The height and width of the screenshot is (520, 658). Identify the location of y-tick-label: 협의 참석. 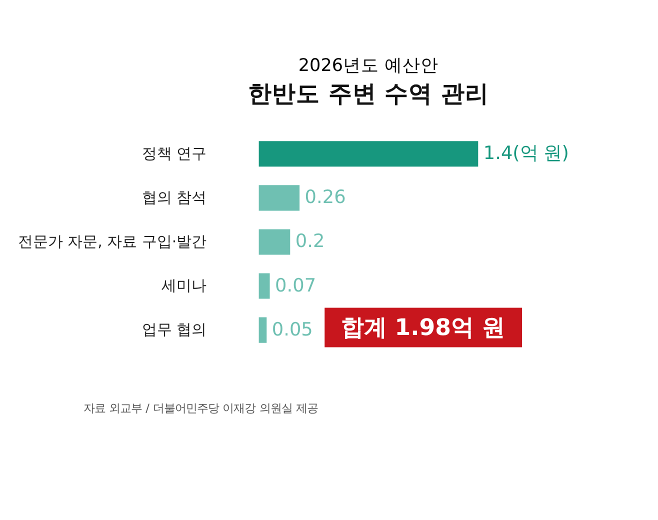
(174, 197).